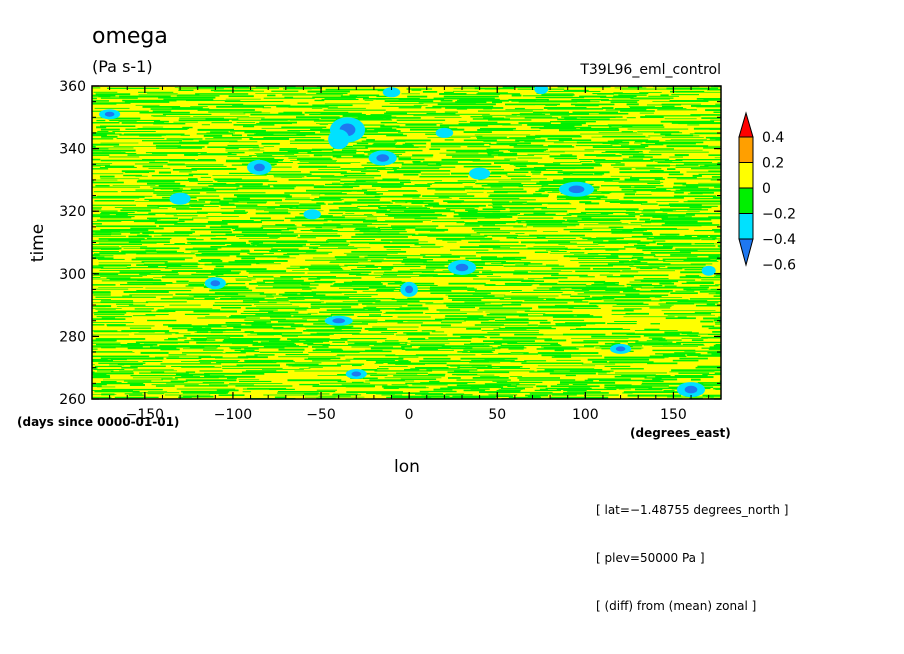 This screenshot has width=904, height=654. Describe the element at coordinates (650, 558) in the screenshot. I see `note-plev: [ plev=50000 Pa ]` at that location.